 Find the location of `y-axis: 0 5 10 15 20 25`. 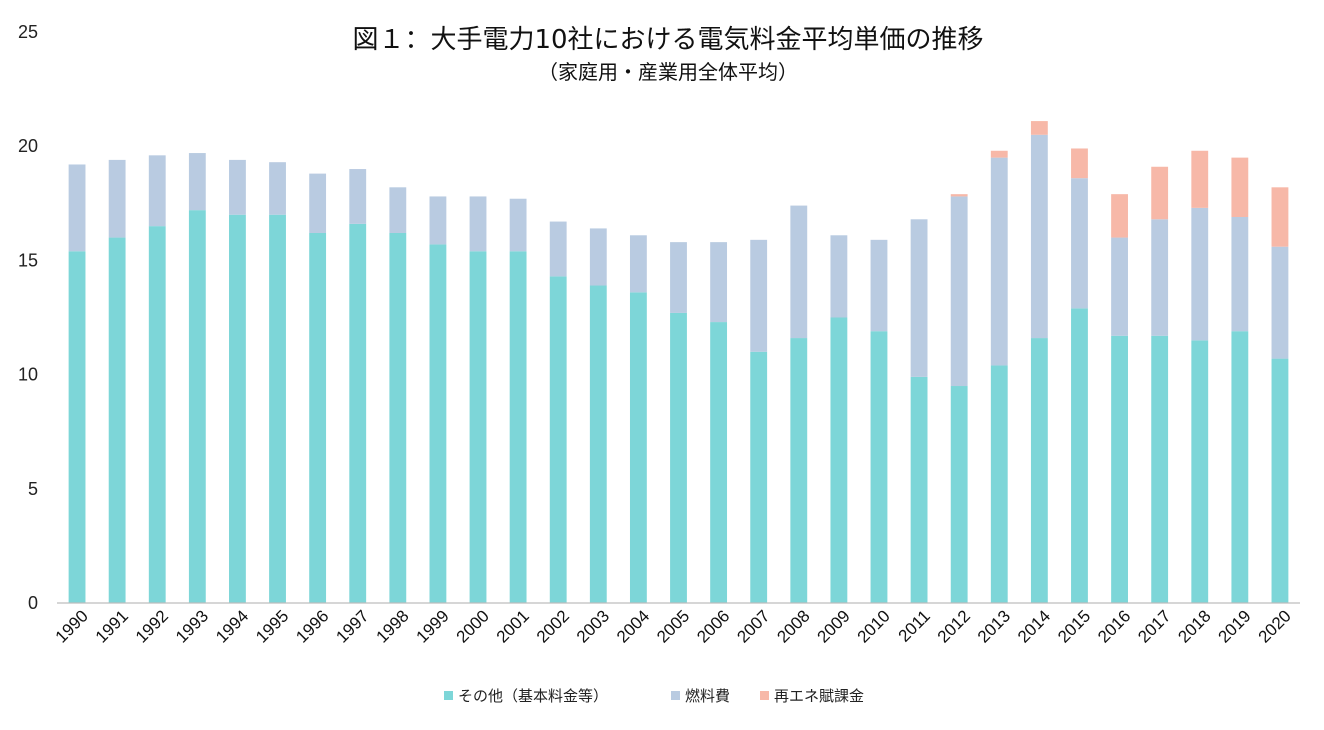

y-axis: 0 5 10 15 20 25 is located at coordinates (28, 317).